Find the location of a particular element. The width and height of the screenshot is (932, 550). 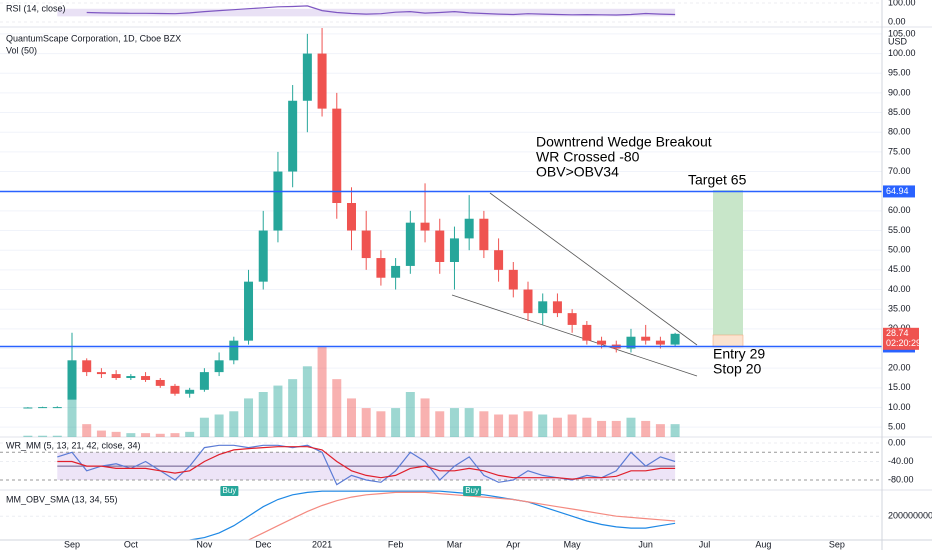

y-tick-label: 75.00 is located at coordinates (899, 151).